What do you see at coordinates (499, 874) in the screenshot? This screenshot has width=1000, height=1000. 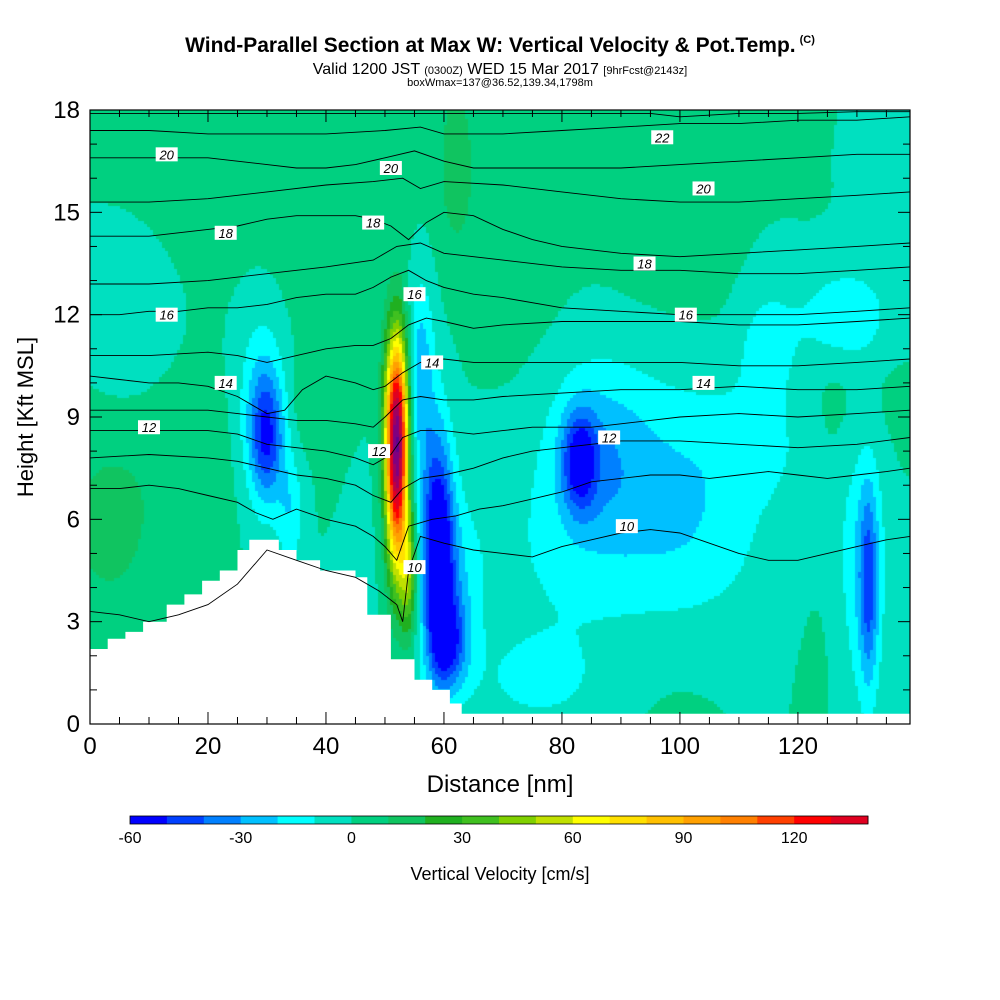 I see `colorbar-label: Vertical Velocity [cm/s]` at bounding box center [499, 874].